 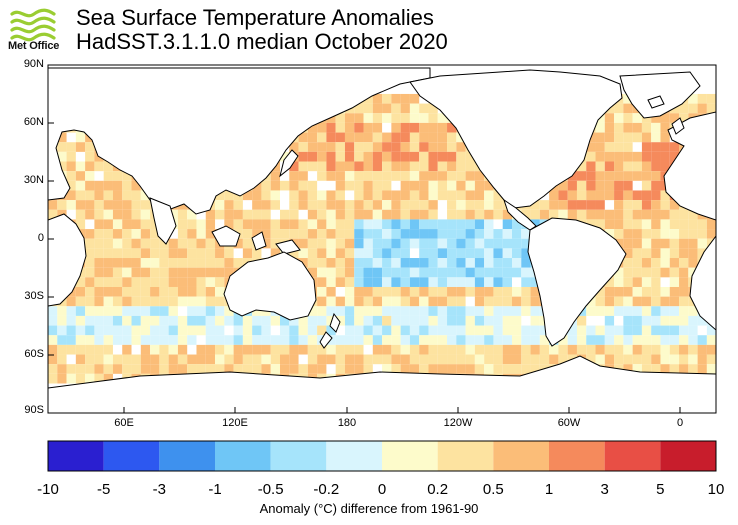 What do you see at coordinates (516, 139) in the screenshot?
I see `north-america-landmass` at bounding box center [516, 139].